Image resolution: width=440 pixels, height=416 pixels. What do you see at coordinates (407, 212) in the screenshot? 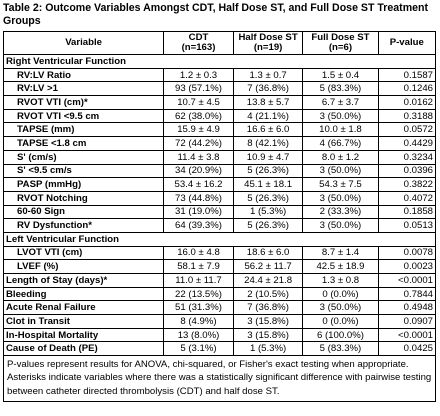
I see `cell-p-value: 0.1858` at bounding box center [407, 212].